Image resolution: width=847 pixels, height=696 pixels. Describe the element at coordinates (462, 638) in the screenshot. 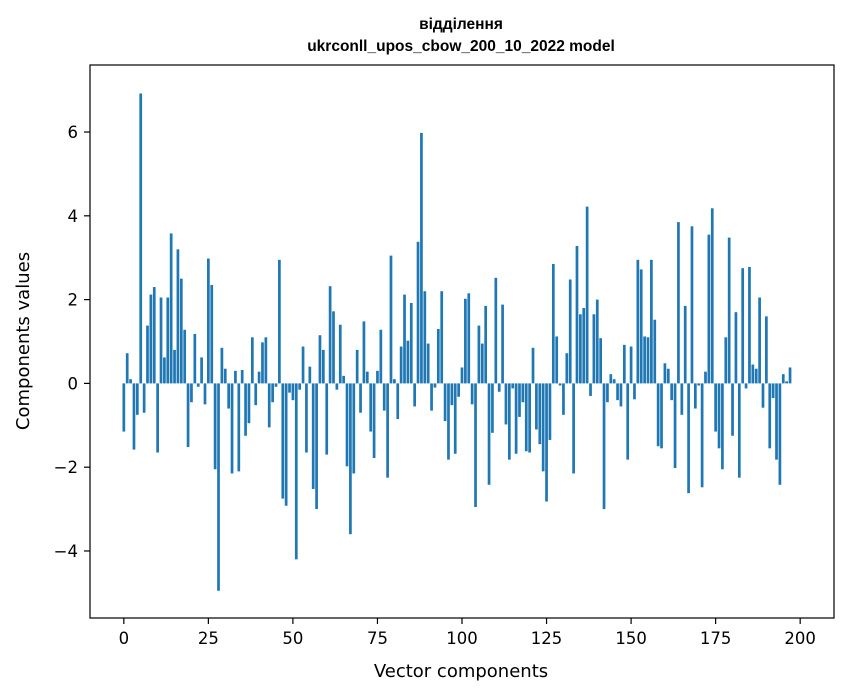

I see `x-tick-label: 100` at that location.